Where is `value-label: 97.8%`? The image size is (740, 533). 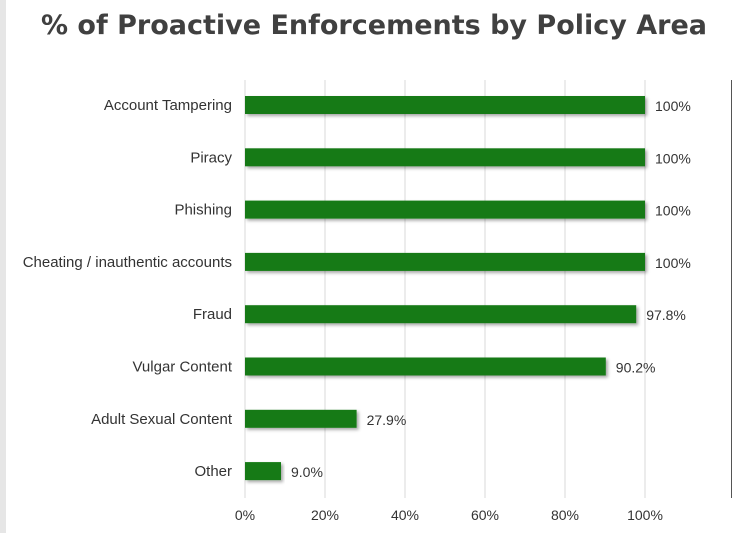
value-label: 97.8% is located at coordinates (666, 315).